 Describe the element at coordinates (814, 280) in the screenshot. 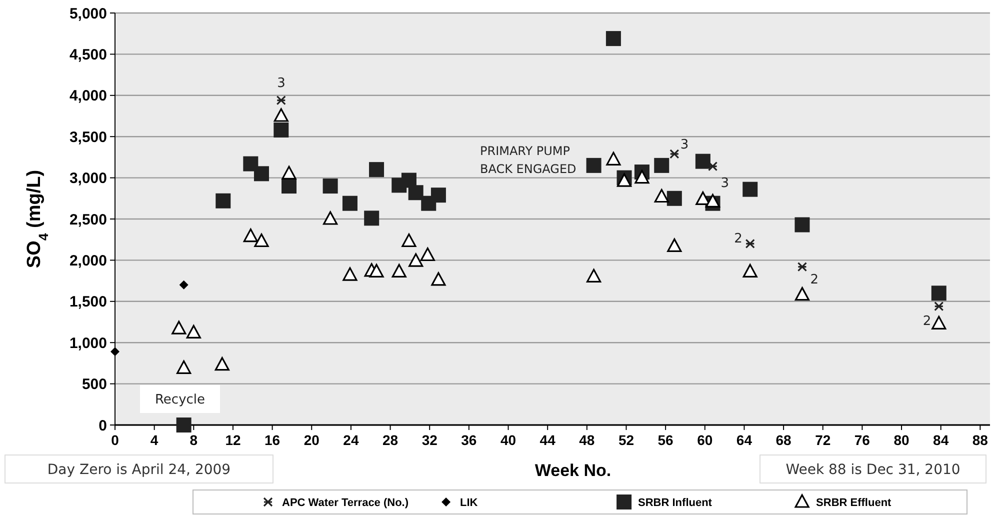

I see `annotation: 2` at that location.